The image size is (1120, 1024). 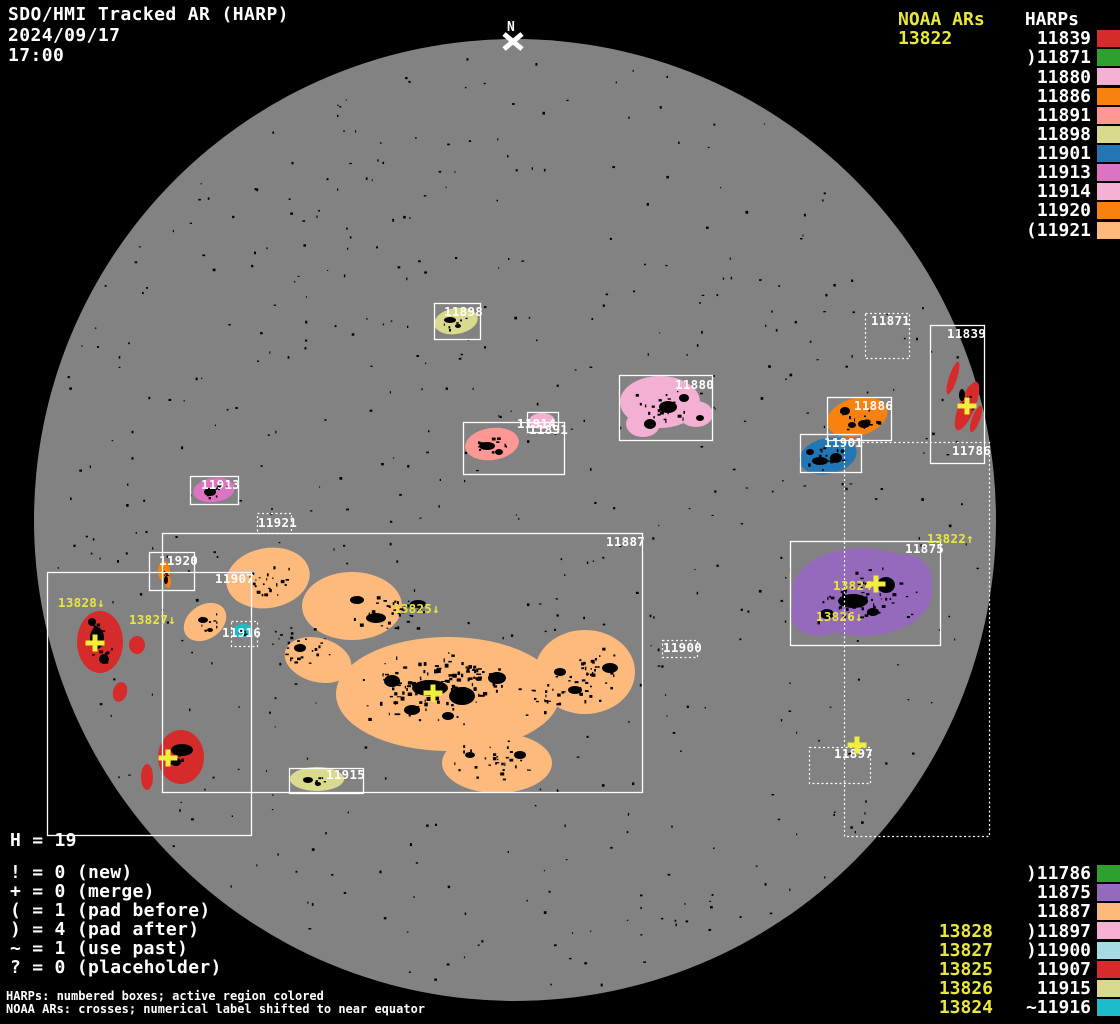 I want to click on north-marker: N, so click(x=513, y=35).